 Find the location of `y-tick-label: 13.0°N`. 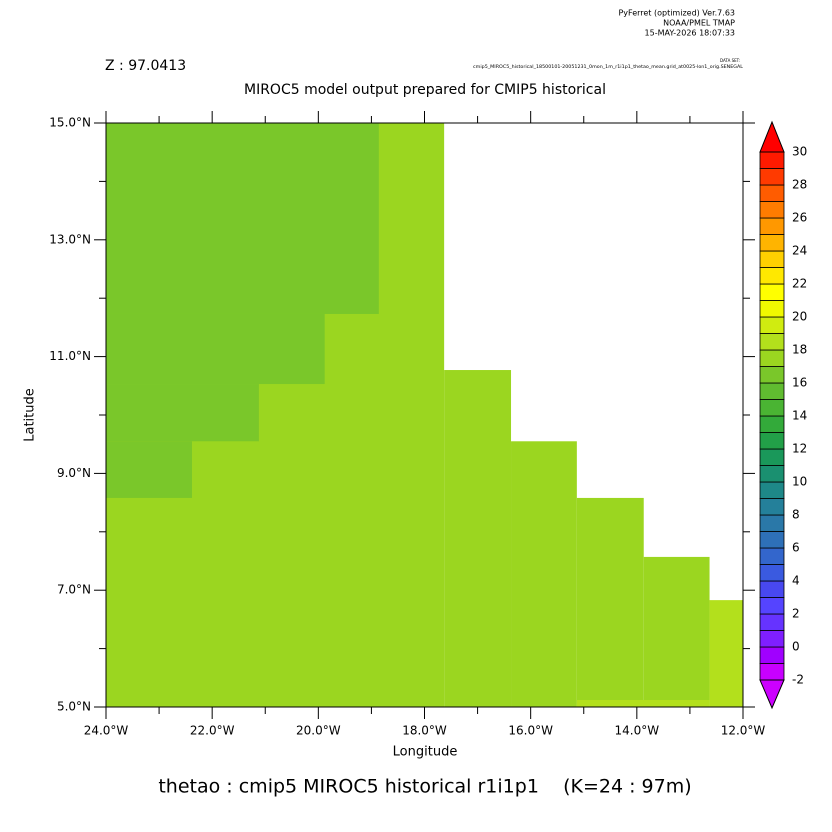

y-tick-label: 13.0°N is located at coordinates (70, 239).